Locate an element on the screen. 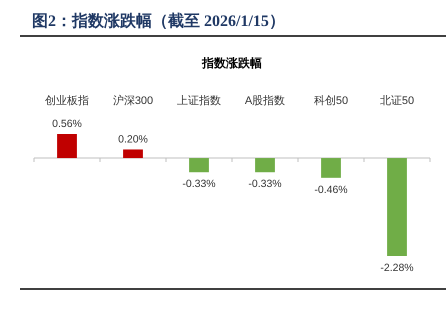 This screenshot has height=321, width=446. x-tick-label: 沪深300 is located at coordinates (133, 100).